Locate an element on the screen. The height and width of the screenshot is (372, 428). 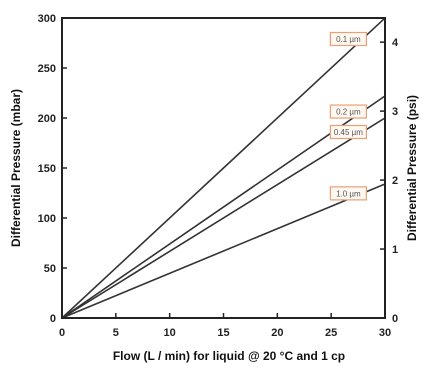
y-tick-label: 200 is located at coordinates (47, 119).